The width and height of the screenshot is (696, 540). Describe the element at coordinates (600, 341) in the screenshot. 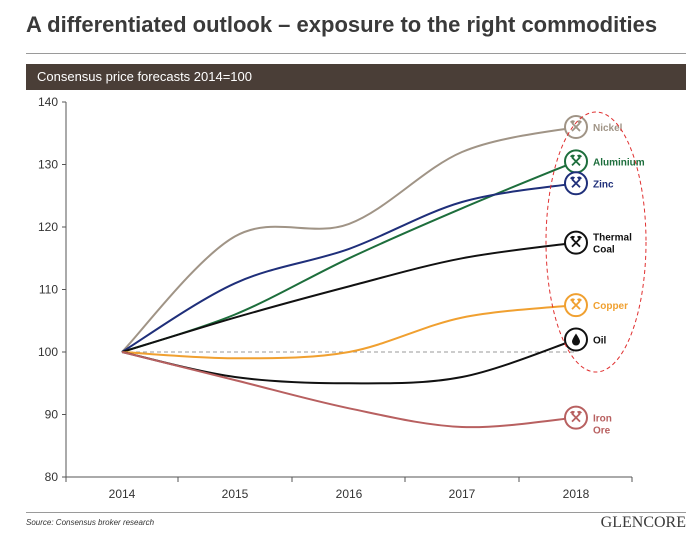

I see `series-label-oil: Oil` at that location.